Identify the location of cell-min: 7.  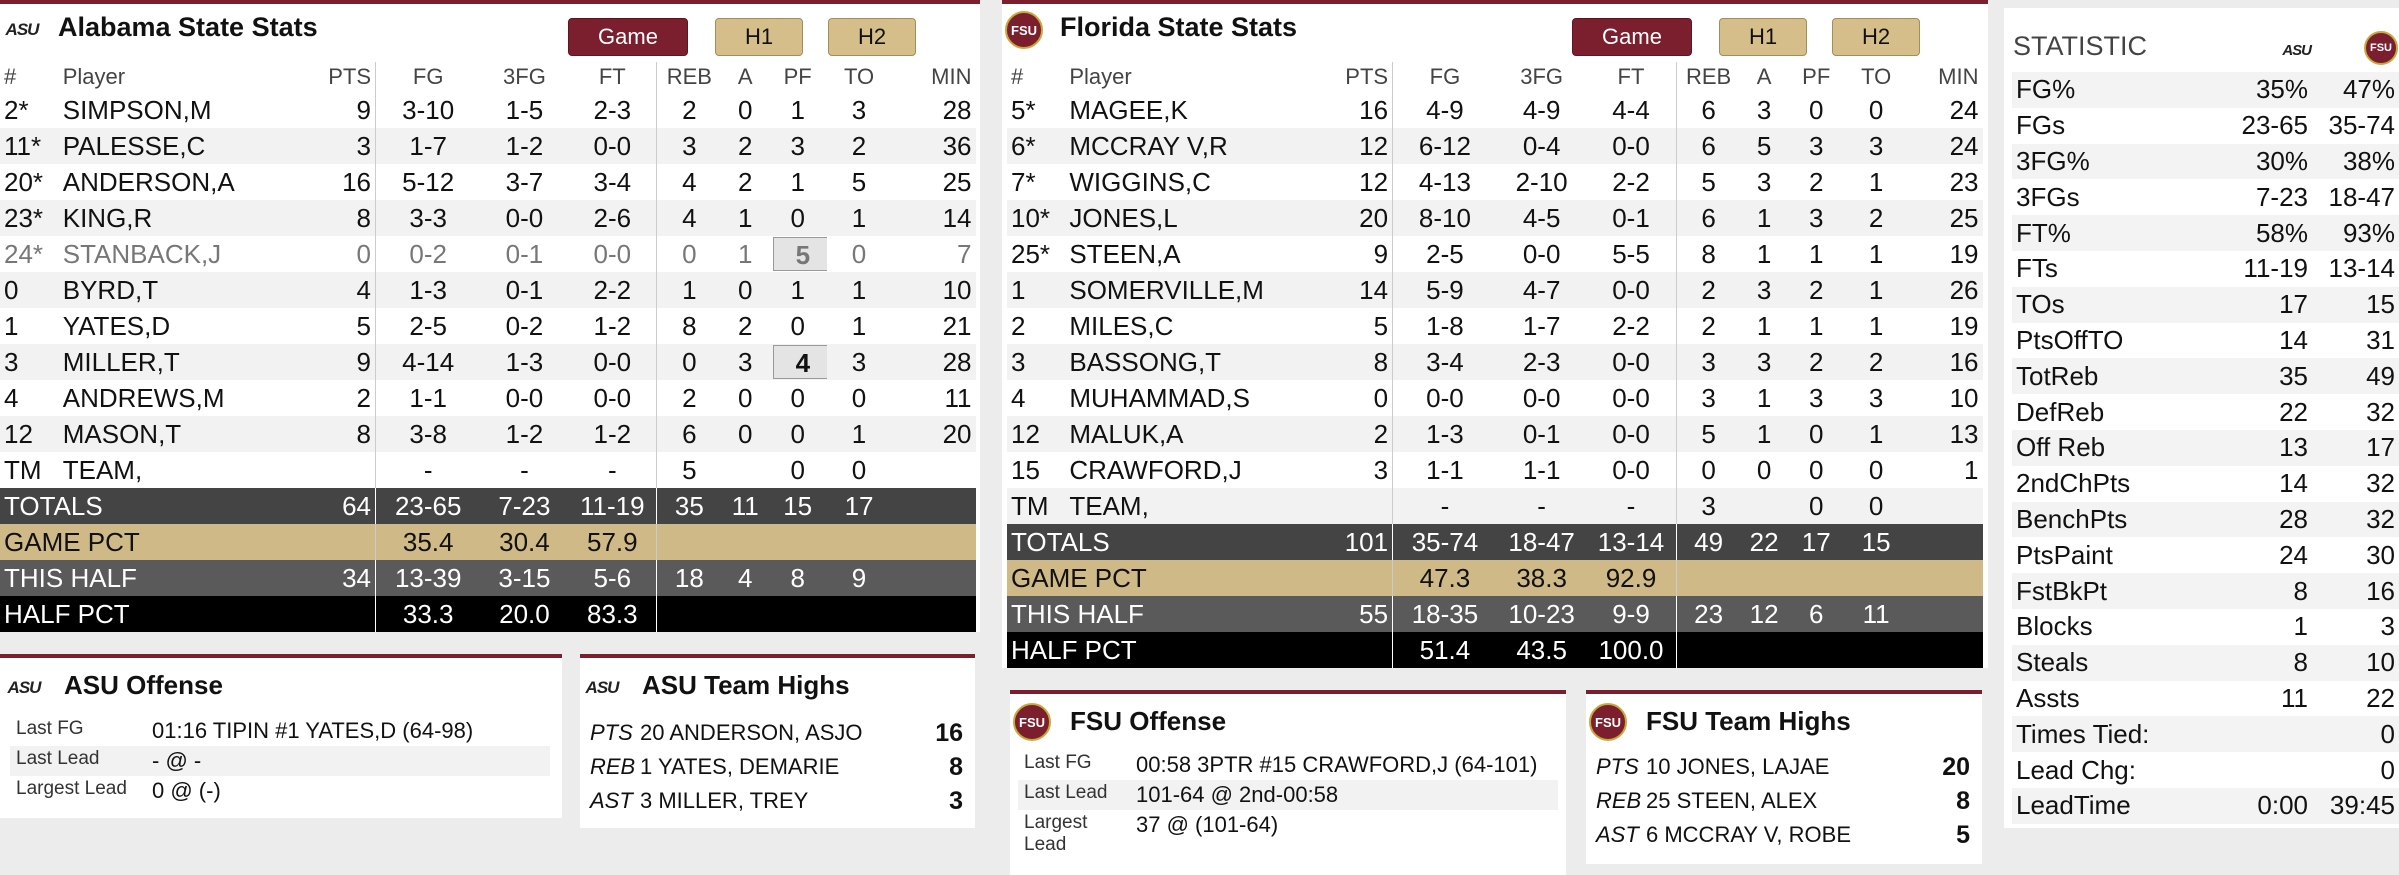
(964, 253).